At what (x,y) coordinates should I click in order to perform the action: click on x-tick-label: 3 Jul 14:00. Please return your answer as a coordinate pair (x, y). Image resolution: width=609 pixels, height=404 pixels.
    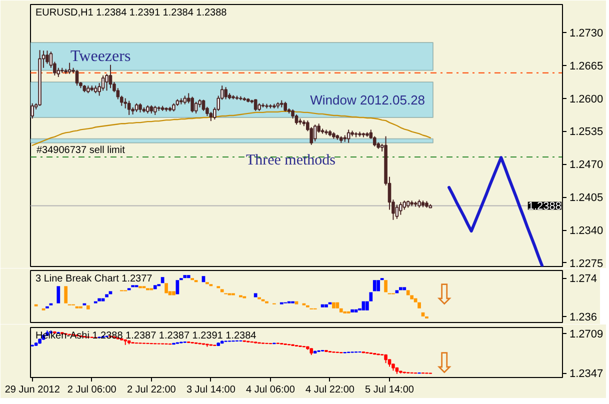
    Looking at the image, I should click on (211, 390).